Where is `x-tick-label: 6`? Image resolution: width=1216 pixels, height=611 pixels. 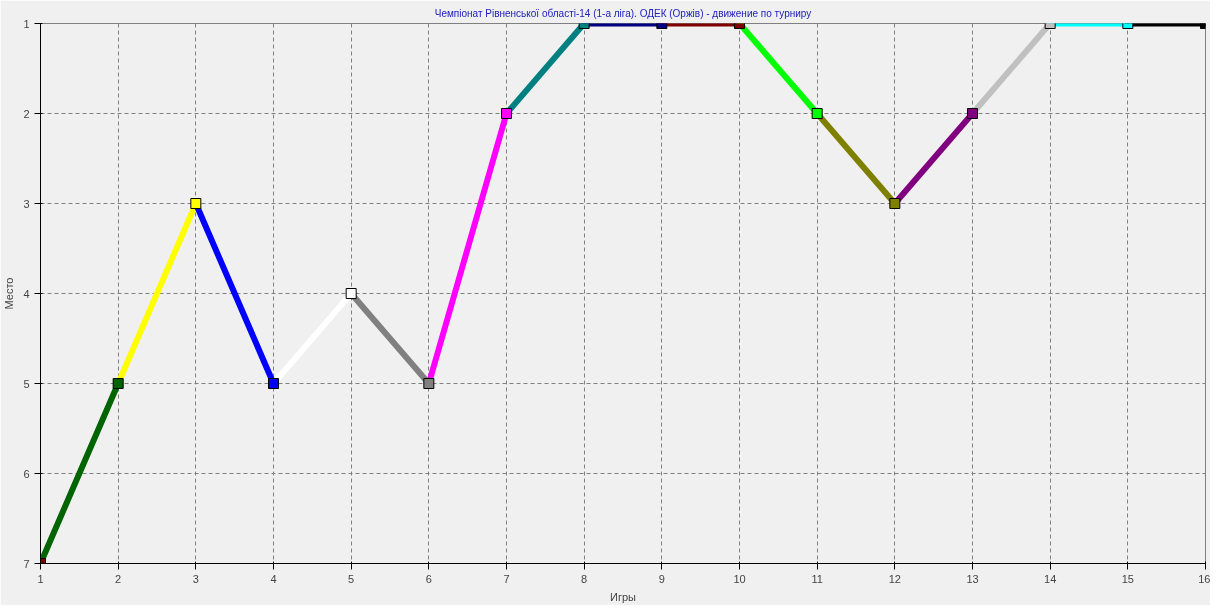 x-tick-label: 6 is located at coordinates (428, 578).